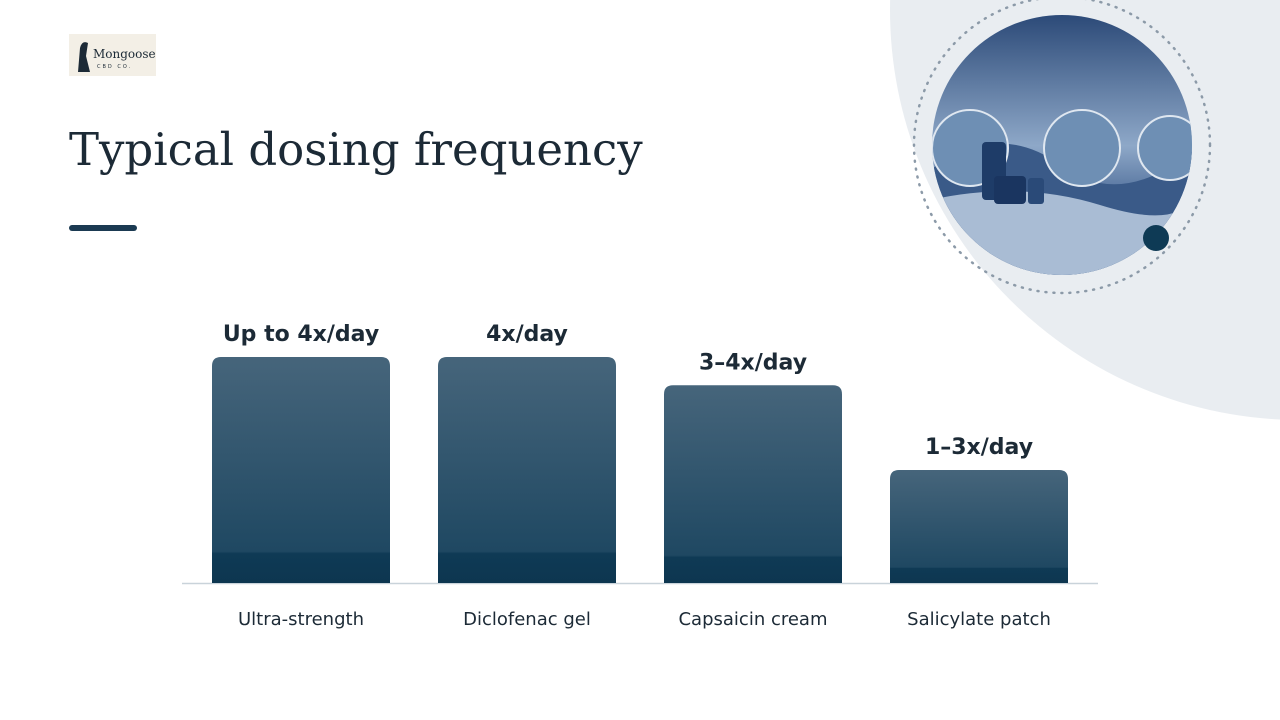 The height and width of the screenshot is (720, 1280). What do you see at coordinates (103, 228) in the screenshot?
I see `title-underline` at bounding box center [103, 228].